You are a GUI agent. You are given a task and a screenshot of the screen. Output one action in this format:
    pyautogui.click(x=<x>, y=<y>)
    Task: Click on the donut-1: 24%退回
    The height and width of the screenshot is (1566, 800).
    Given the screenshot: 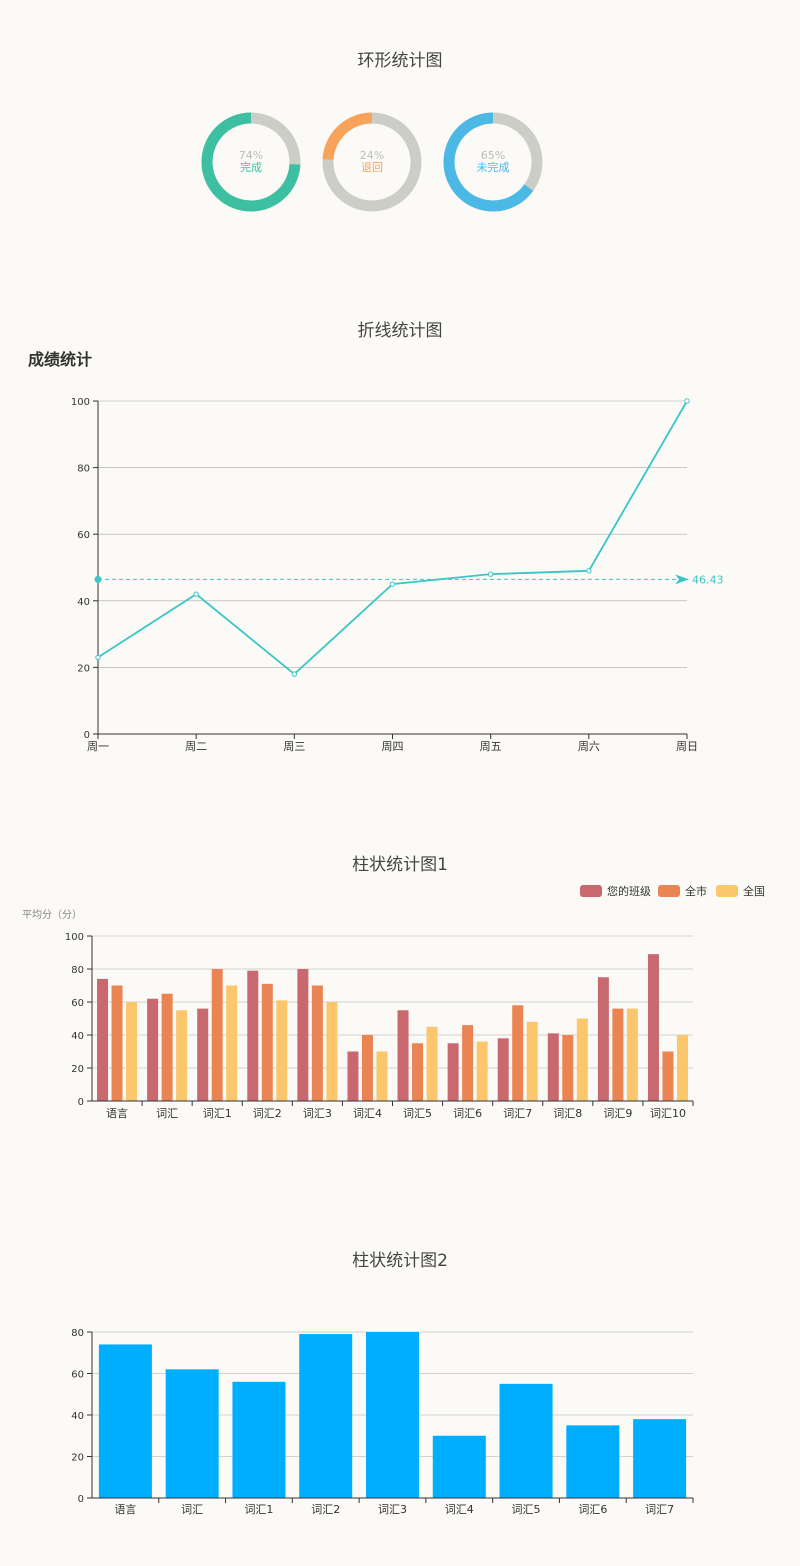 What is the action you would take?
    pyautogui.click(x=372, y=162)
    